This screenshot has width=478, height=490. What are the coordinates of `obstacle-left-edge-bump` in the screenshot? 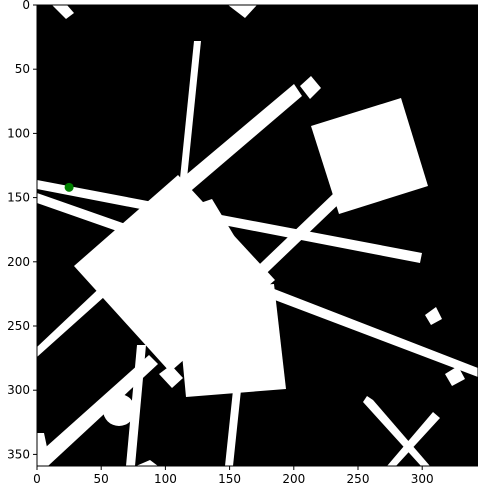 It's located at (42, 444).